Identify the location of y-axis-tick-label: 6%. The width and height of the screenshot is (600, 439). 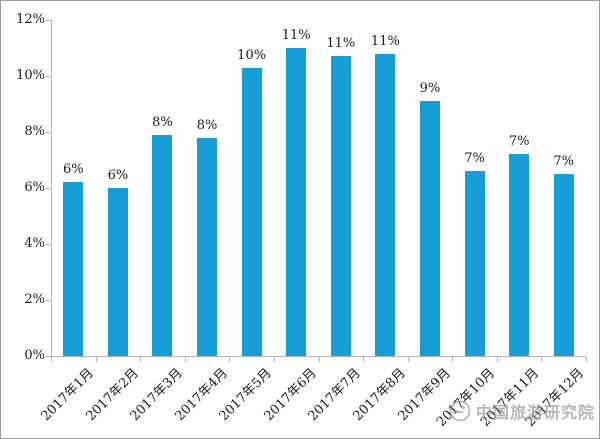
(34, 187).